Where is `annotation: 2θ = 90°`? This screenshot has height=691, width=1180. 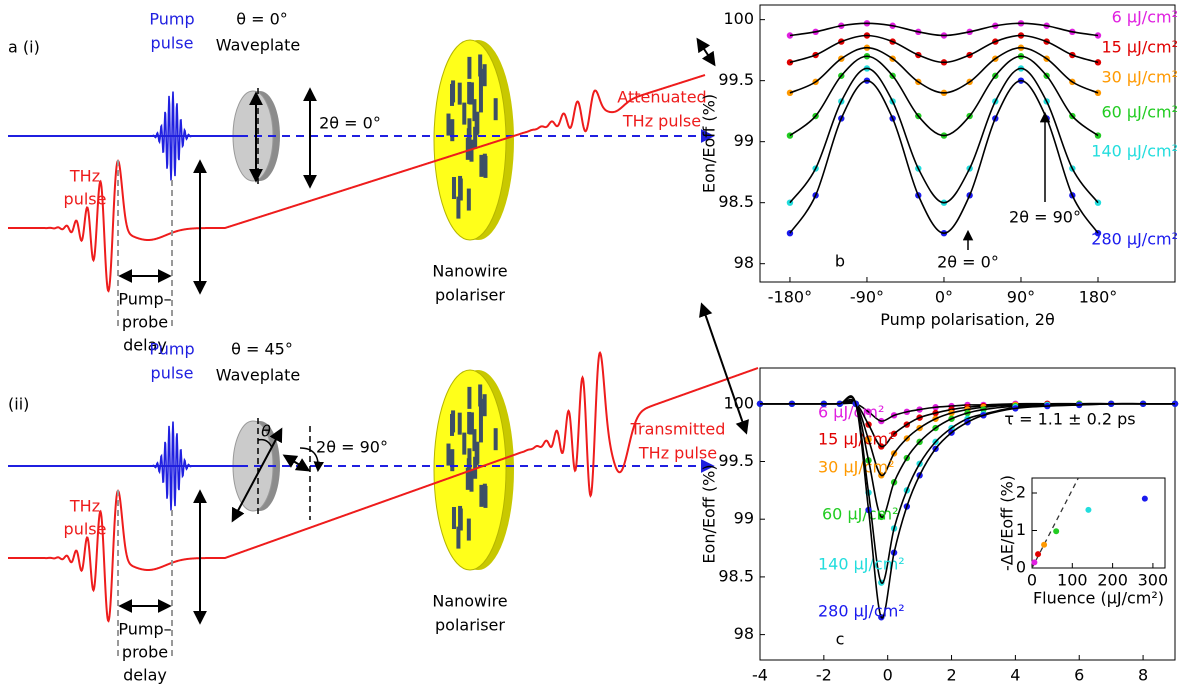
annotation: 2θ = 90° is located at coordinates (1045, 217).